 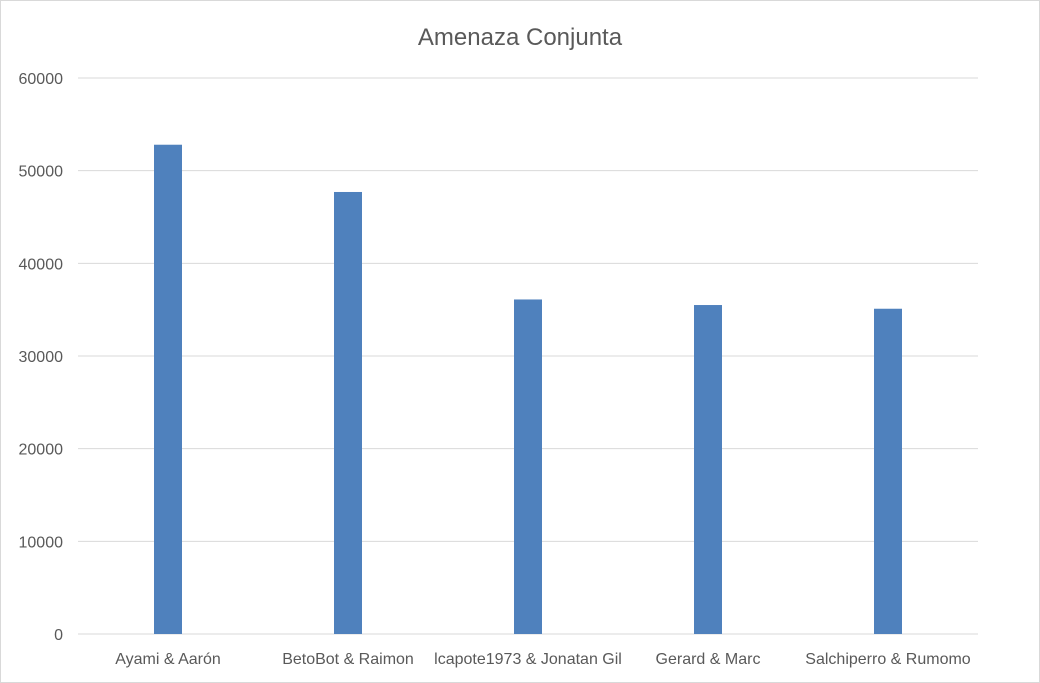 What do you see at coordinates (41, 264) in the screenshot?
I see `y-tick-label: 40000` at bounding box center [41, 264].